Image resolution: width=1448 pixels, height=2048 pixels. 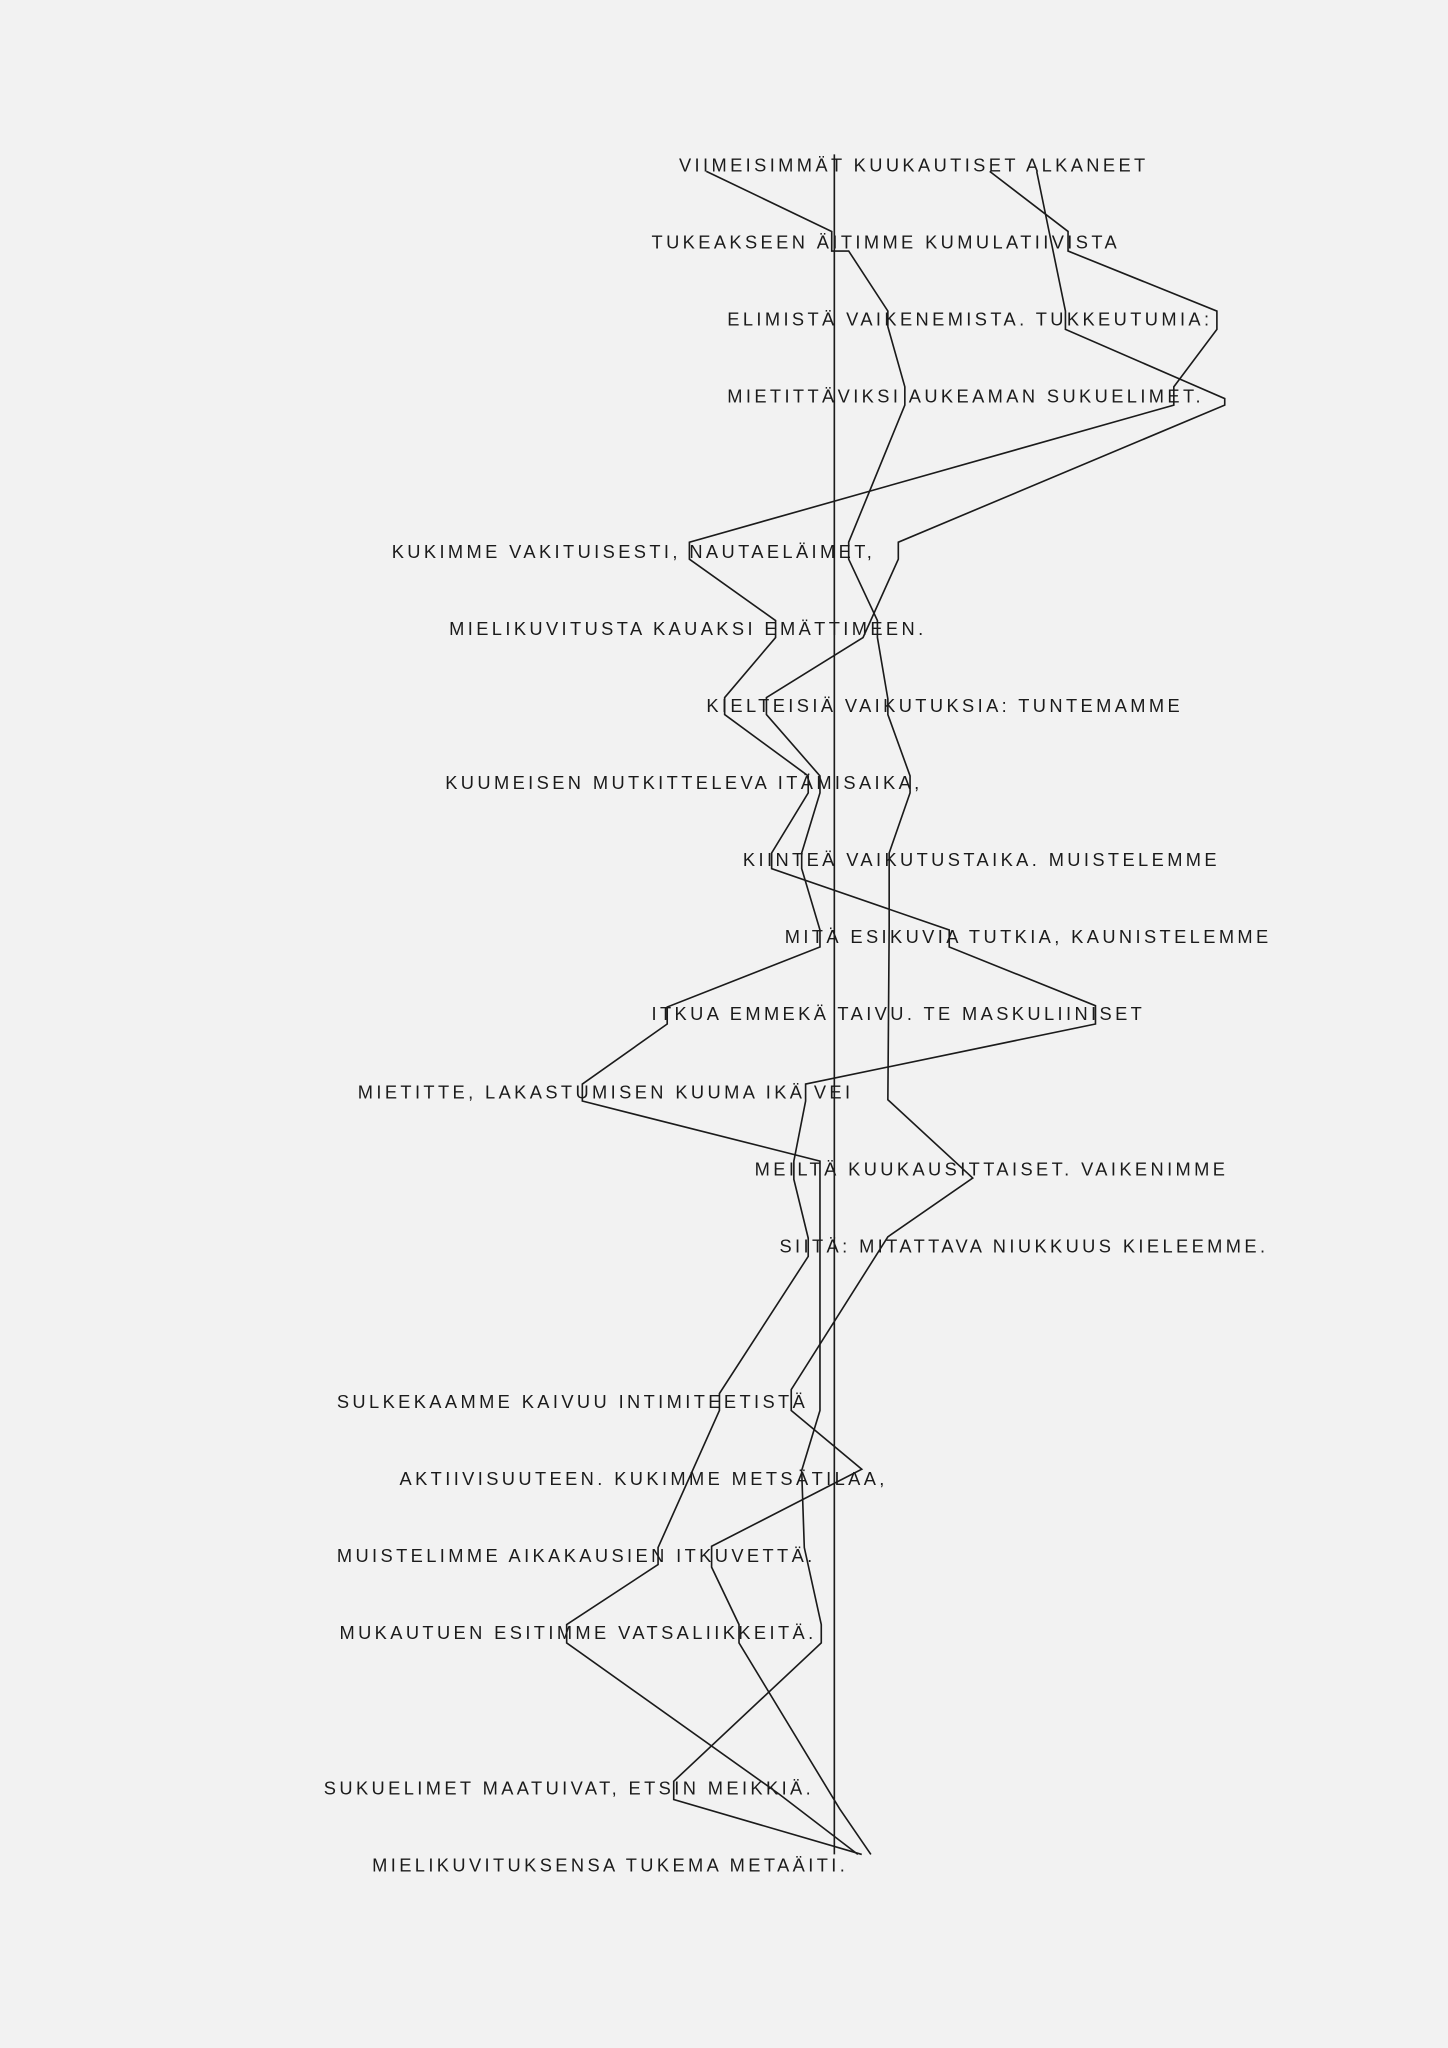 I want to click on poem-line: MITÄ ESIKUVIA TUTKIA, KAUNISTELEMME, so click(x=1028, y=936).